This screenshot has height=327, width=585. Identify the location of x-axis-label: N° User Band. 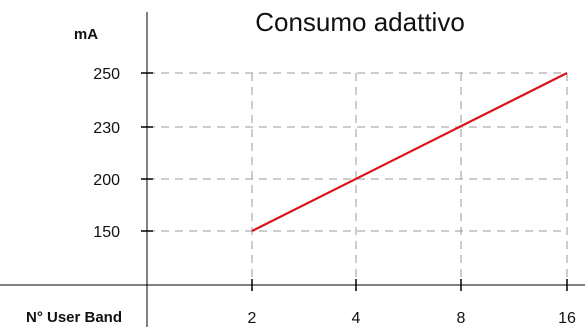
(74, 317).